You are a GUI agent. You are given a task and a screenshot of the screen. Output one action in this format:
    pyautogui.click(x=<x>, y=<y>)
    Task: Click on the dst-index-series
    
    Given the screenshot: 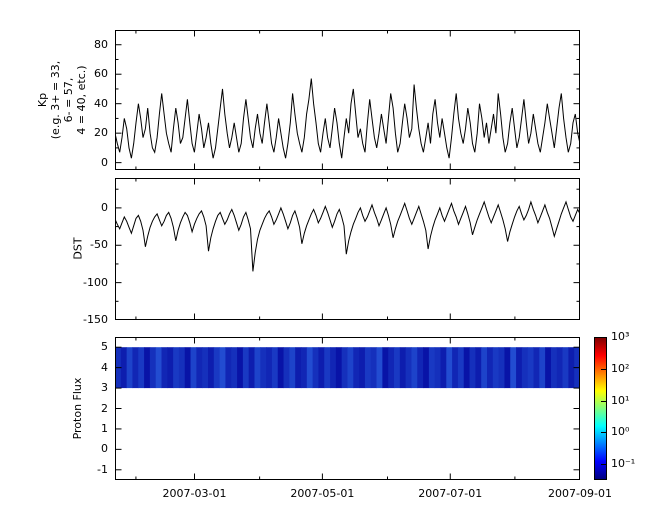 What is the action you would take?
    pyautogui.click(x=347, y=236)
    